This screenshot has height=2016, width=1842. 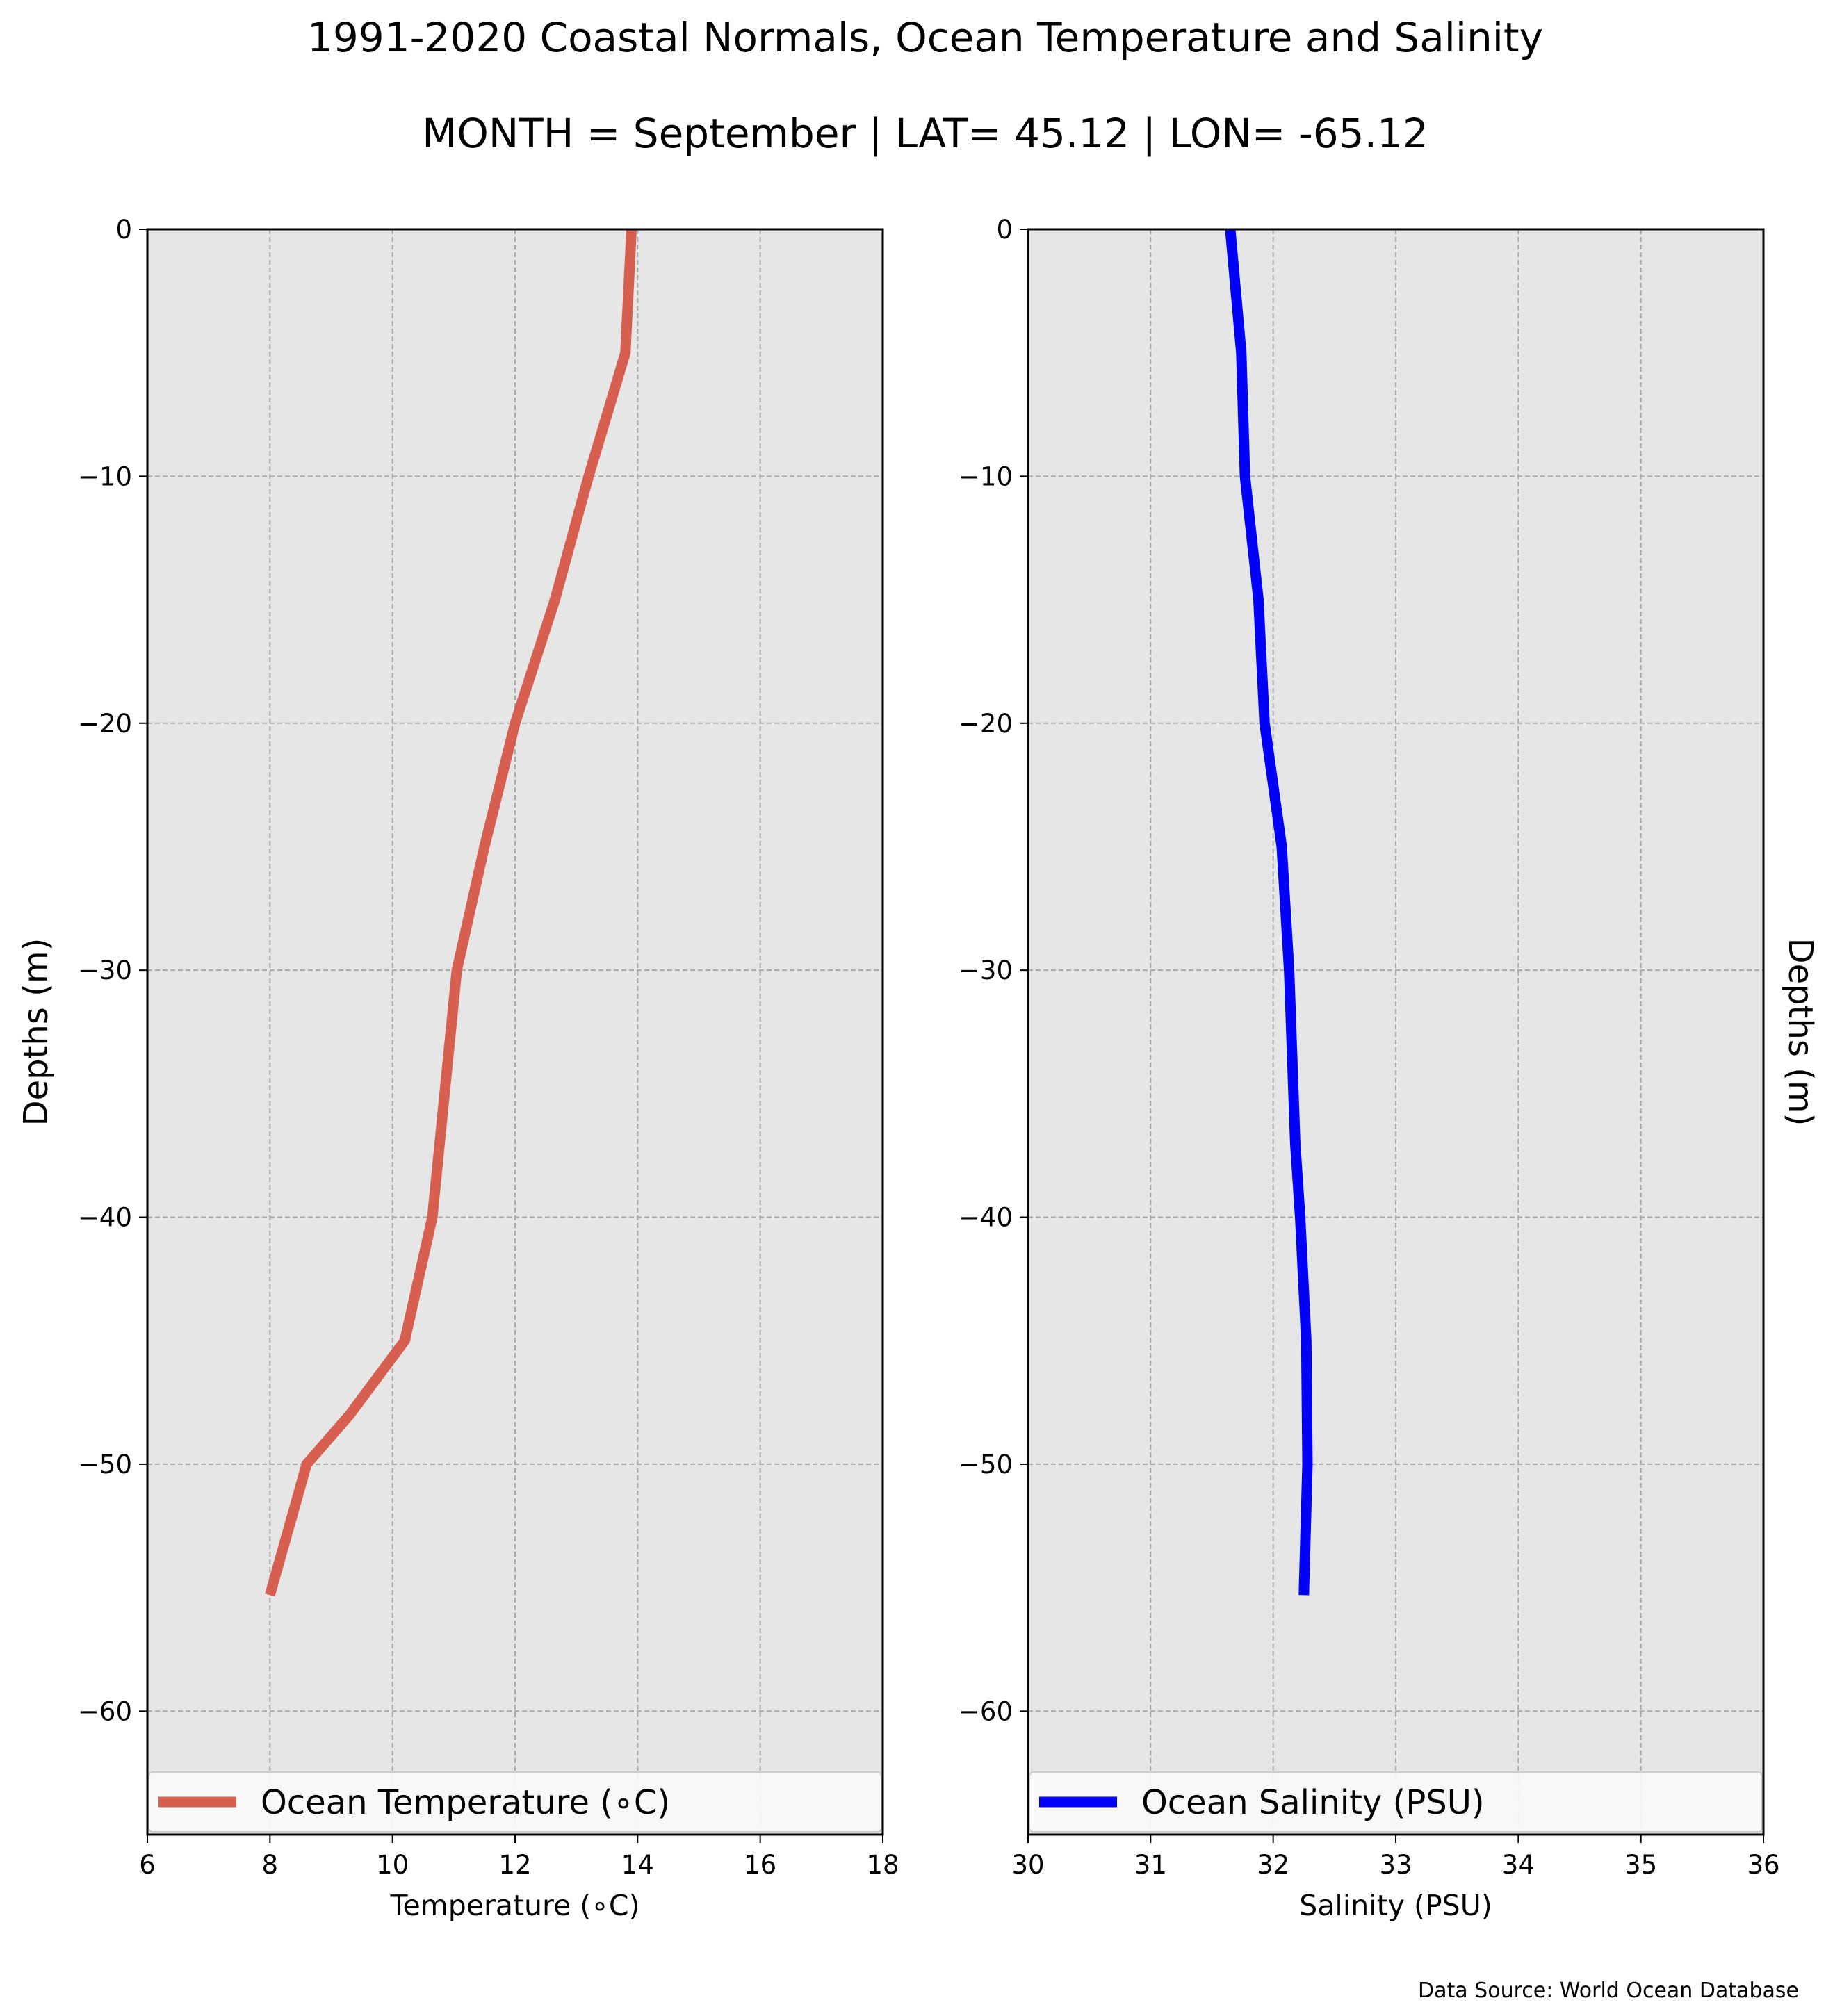 I want to click on x-axis-title: Temperature (∘C), so click(x=514, y=1906).